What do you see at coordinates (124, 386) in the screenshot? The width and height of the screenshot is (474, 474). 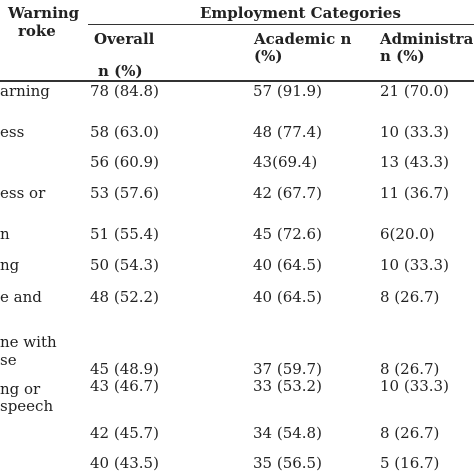 I see `cell-overall: 43 (46.7)` at bounding box center [124, 386].